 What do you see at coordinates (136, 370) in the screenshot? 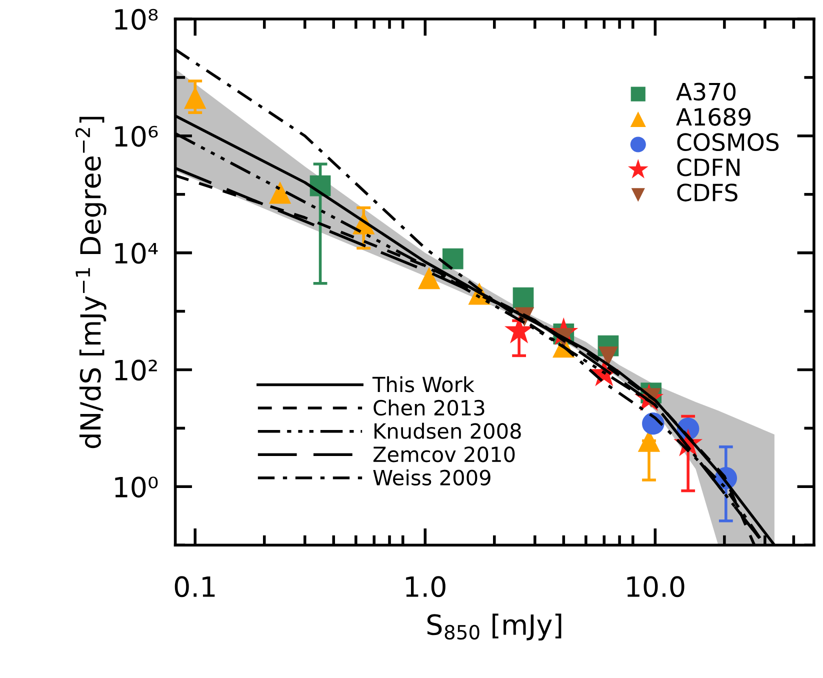
I see `y-tick-label: 10²` at bounding box center [136, 370].